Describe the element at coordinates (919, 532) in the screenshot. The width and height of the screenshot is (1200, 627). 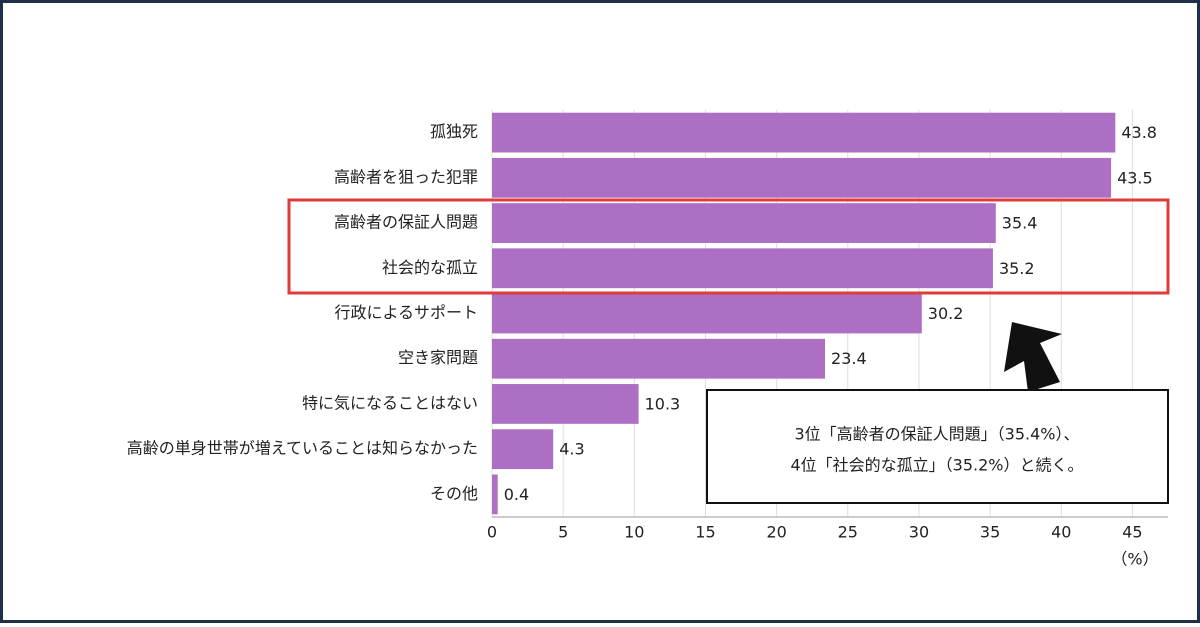
I see `x-tick-label: 30` at that location.